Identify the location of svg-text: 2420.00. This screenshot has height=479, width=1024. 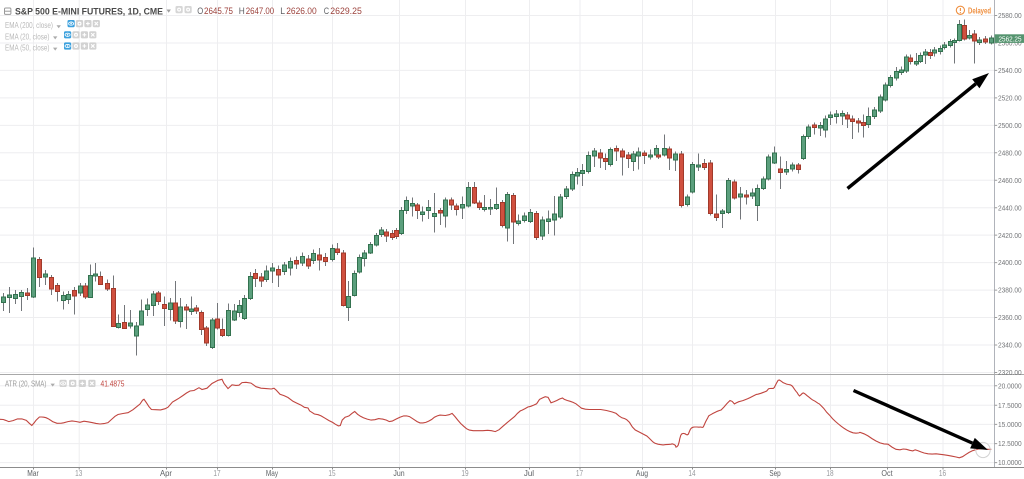
(1010, 235).